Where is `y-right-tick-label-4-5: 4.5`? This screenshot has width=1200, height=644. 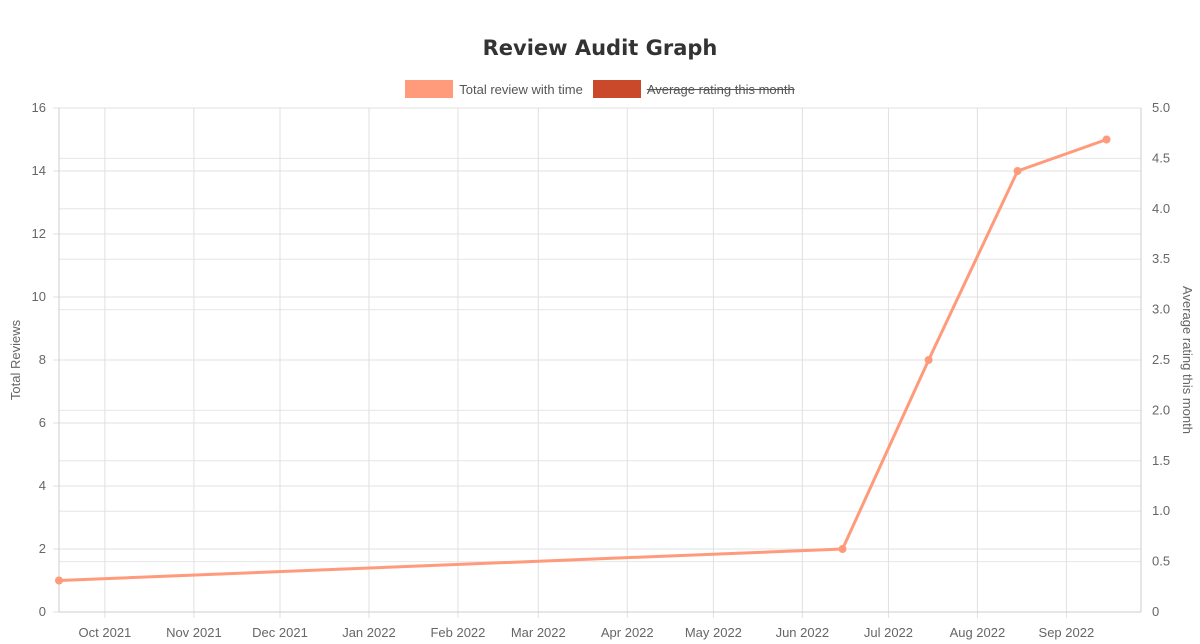
y-right-tick-label-4-5: 4.5 is located at coordinates (1161, 157).